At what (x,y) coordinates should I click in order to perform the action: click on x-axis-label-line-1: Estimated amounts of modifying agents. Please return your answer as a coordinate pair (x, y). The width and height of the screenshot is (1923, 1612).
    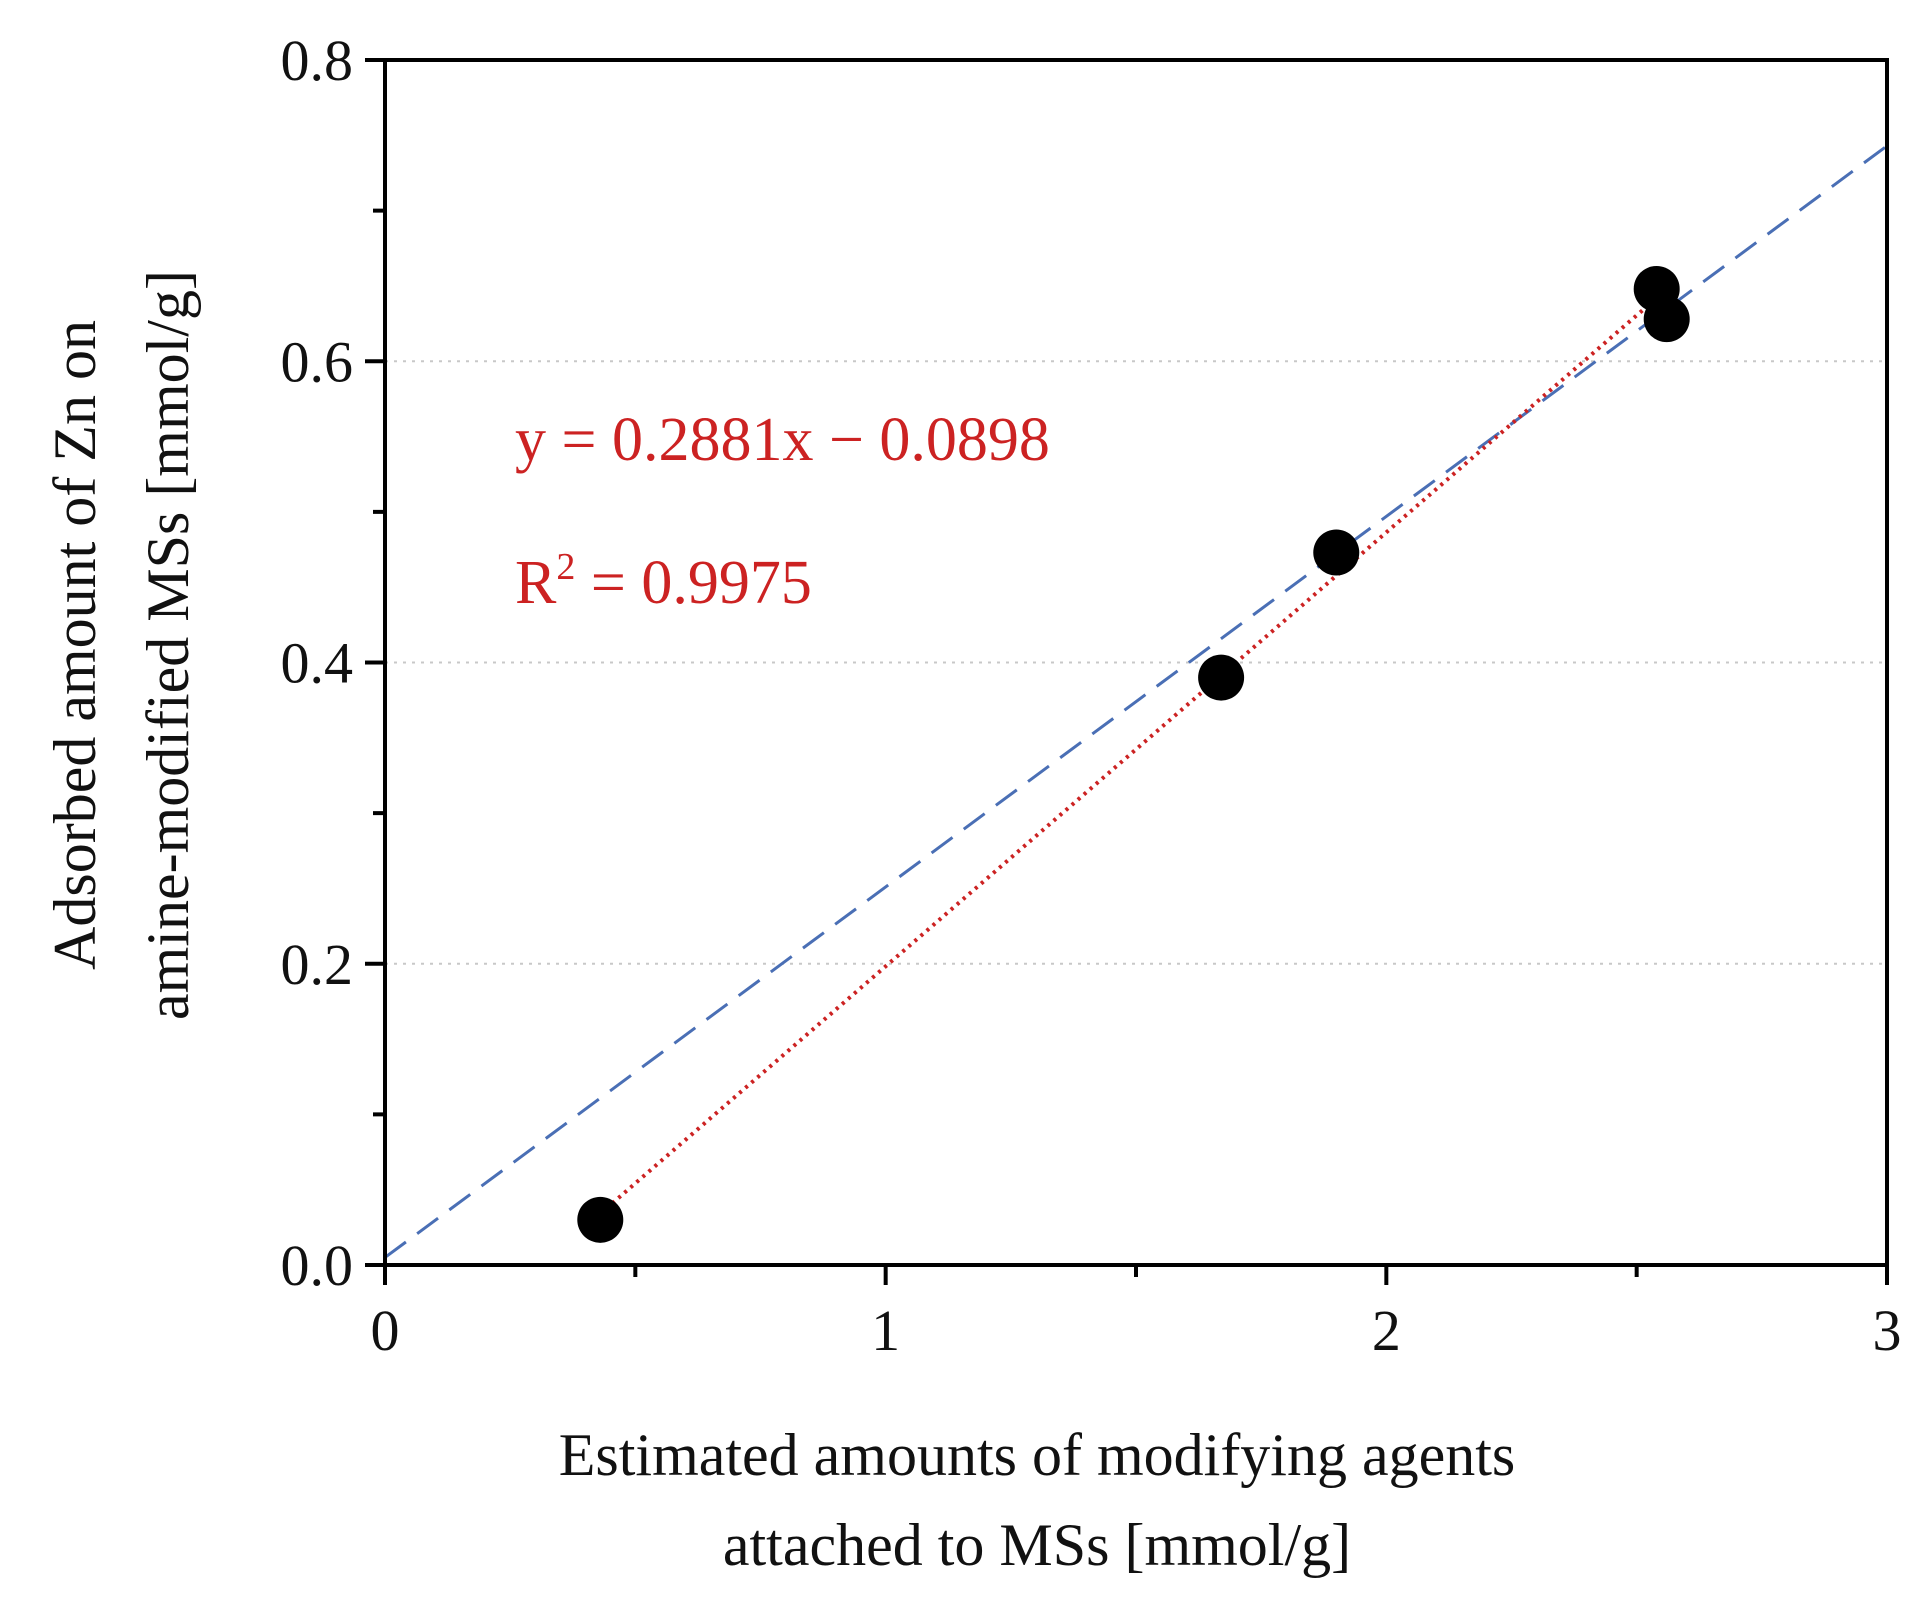
    Looking at the image, I should click on (1037, 1455).